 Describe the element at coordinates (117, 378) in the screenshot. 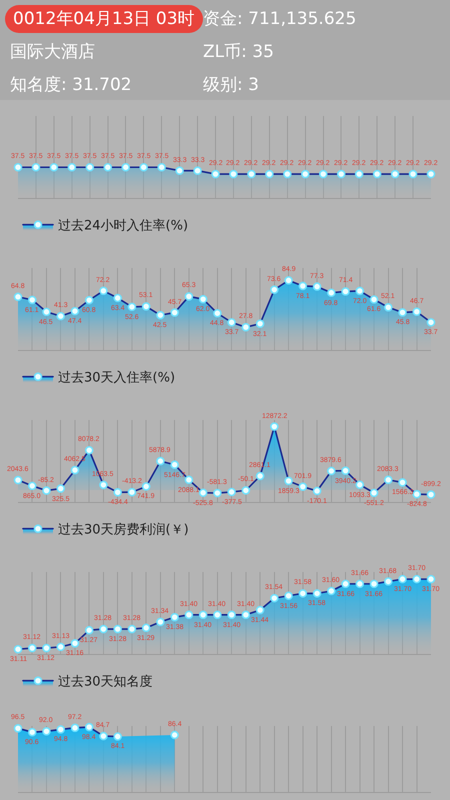

I see `legend-label: 过去30天入住率(%)` at that location.